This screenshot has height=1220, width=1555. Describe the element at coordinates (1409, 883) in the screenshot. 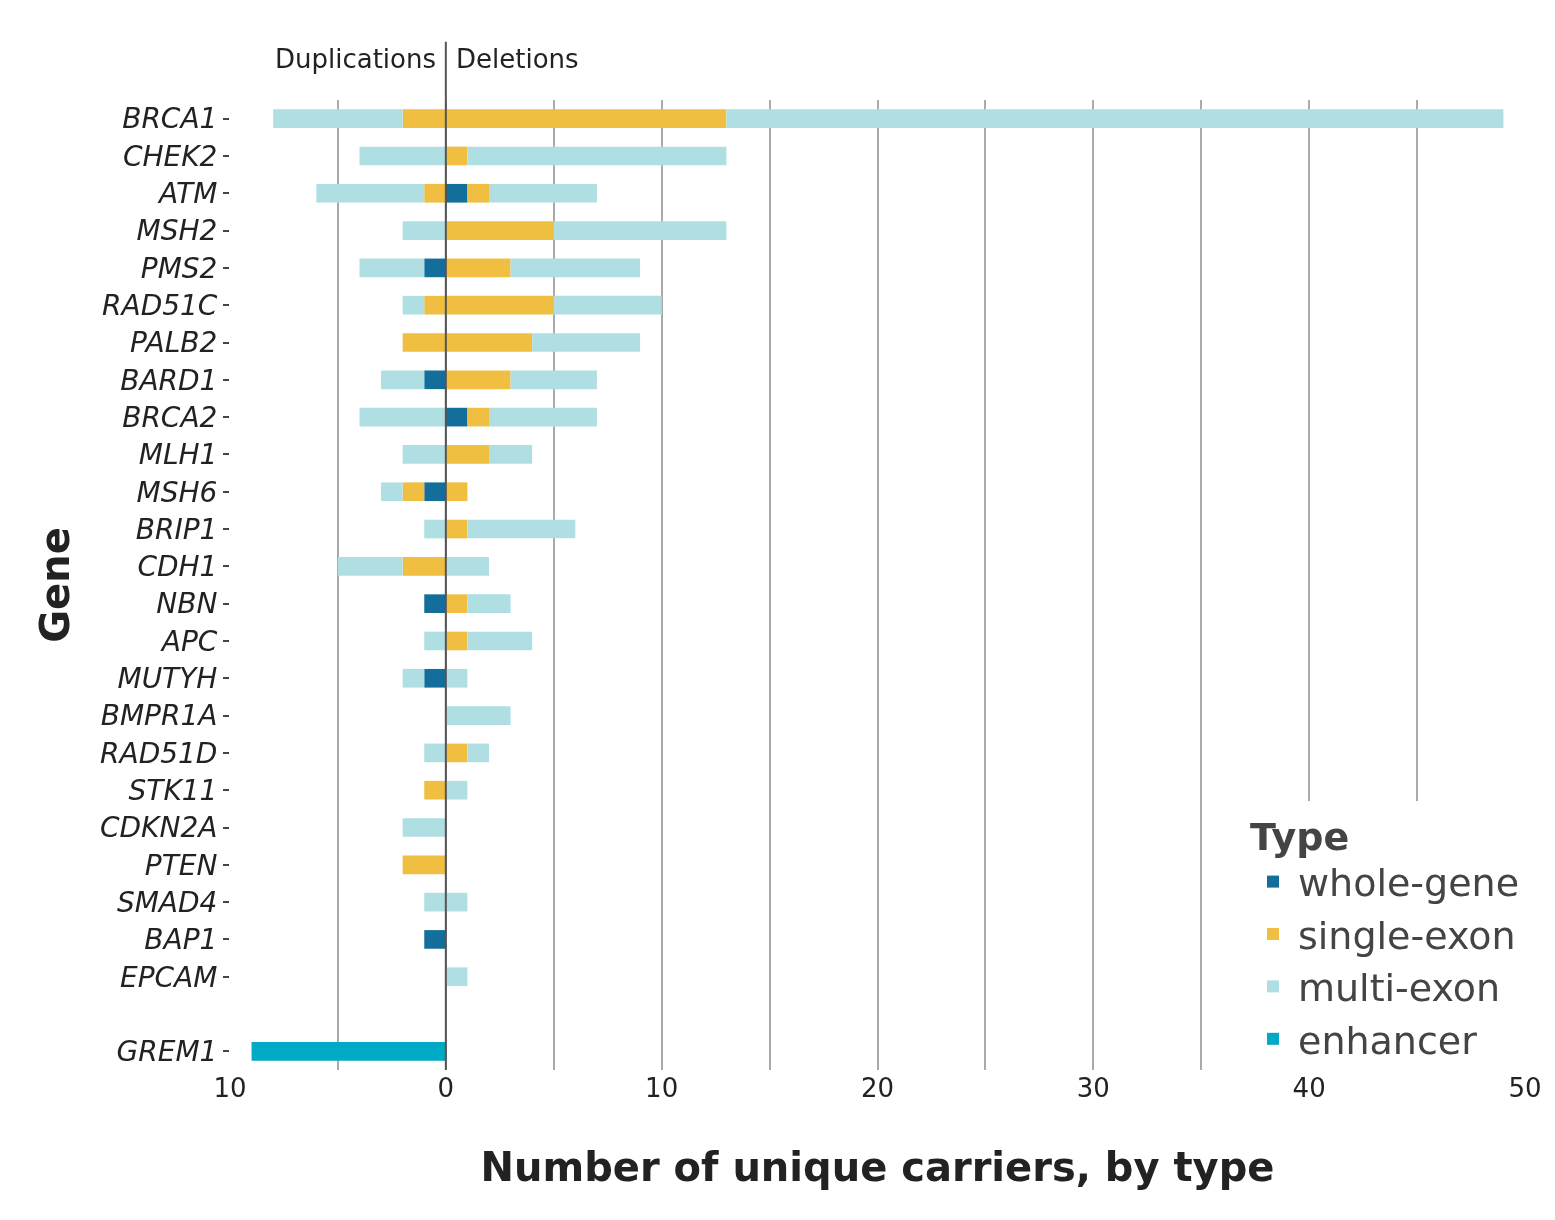

I see `legend-label: whole-gene` at that location.